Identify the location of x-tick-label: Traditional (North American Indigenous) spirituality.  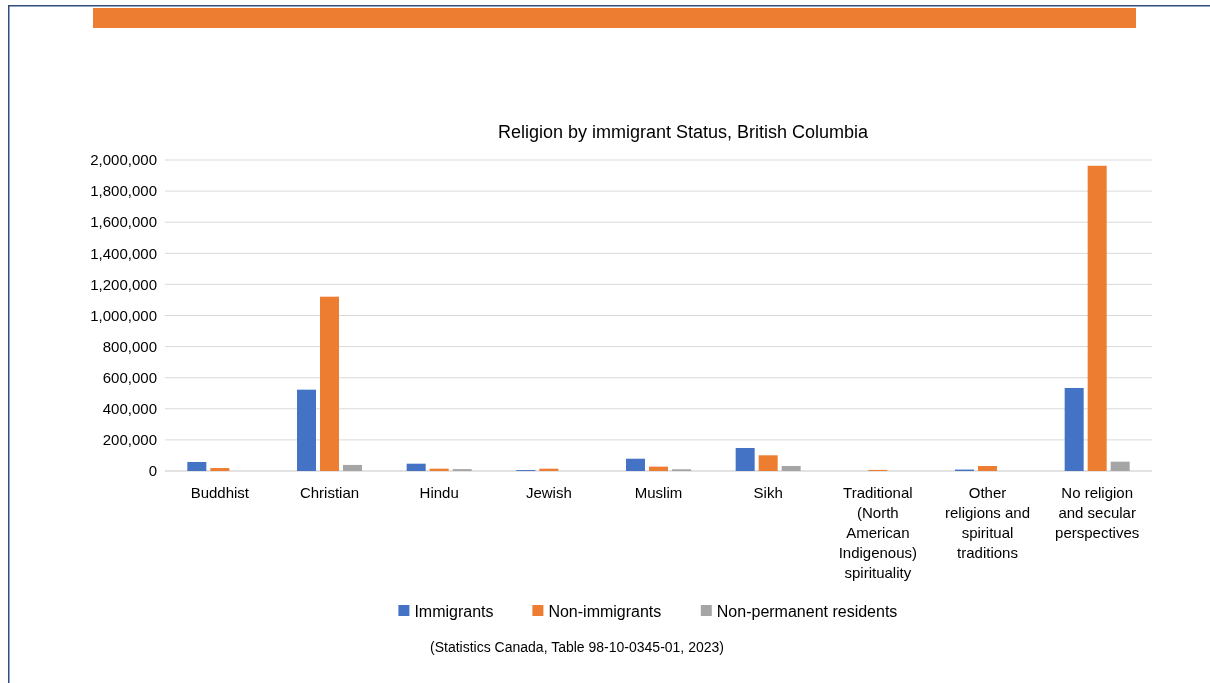
(878, 532).